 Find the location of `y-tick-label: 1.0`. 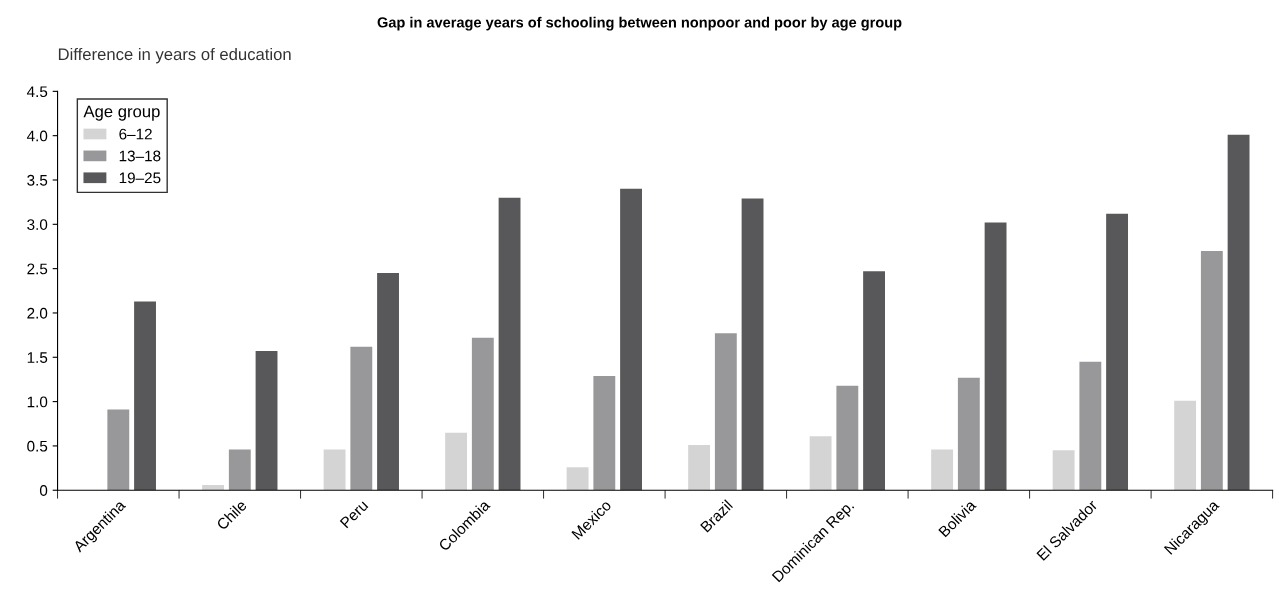

y-tick-label: 1.0 is located at coordinates (37, 402).